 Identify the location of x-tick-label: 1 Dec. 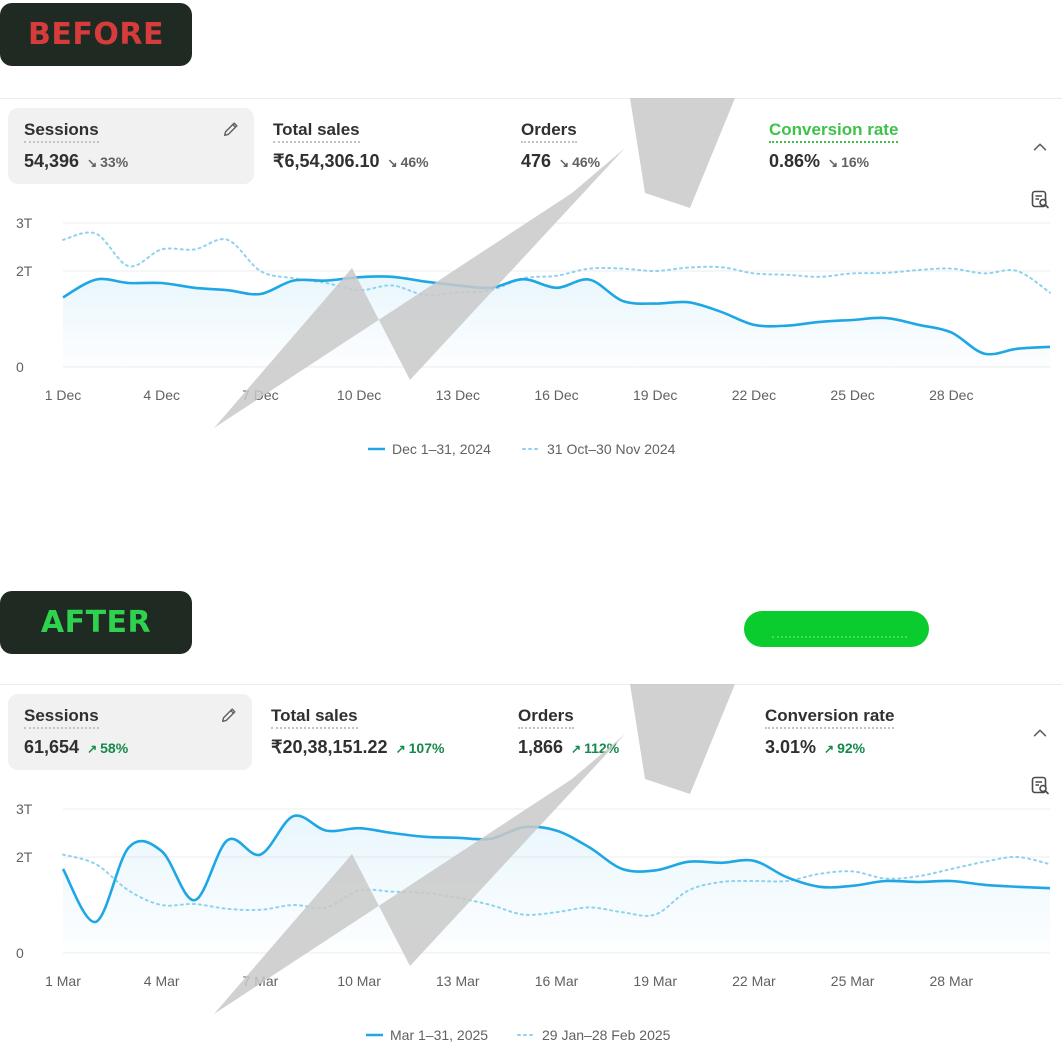
(63, 395).